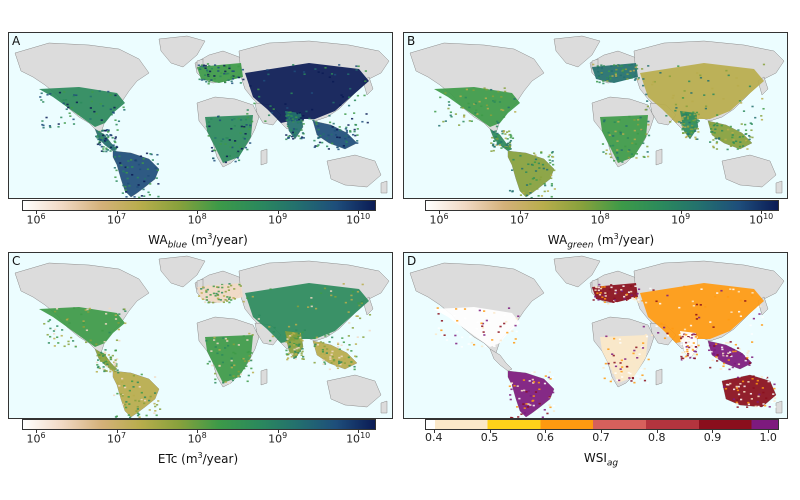 This screenshot has width=800, height=500. I want to click on data-region-seasia, so click(335, 355).